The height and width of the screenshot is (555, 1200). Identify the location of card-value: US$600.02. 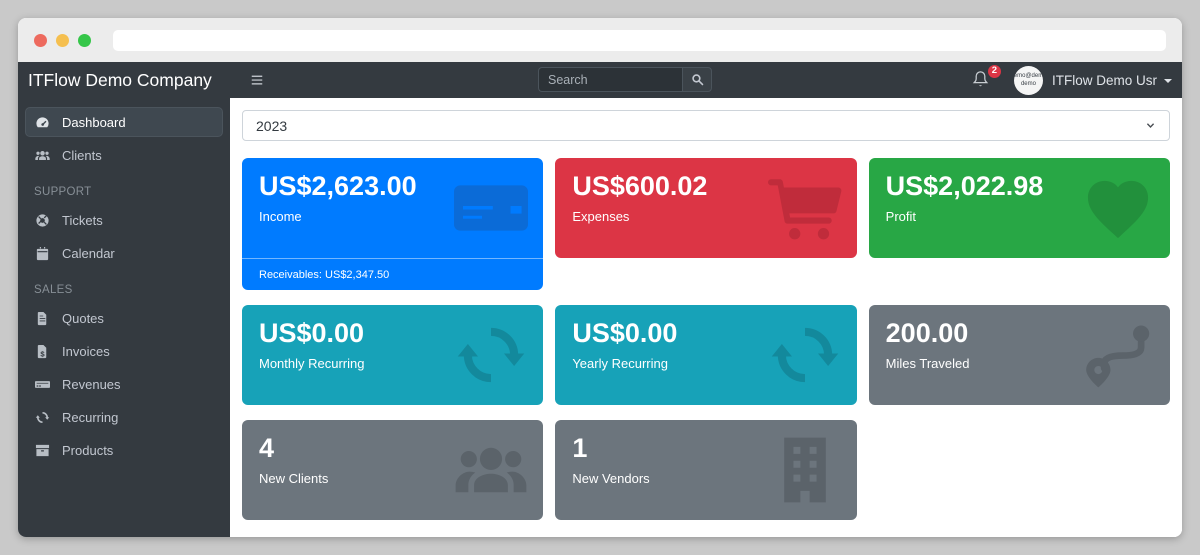
(640, 186).